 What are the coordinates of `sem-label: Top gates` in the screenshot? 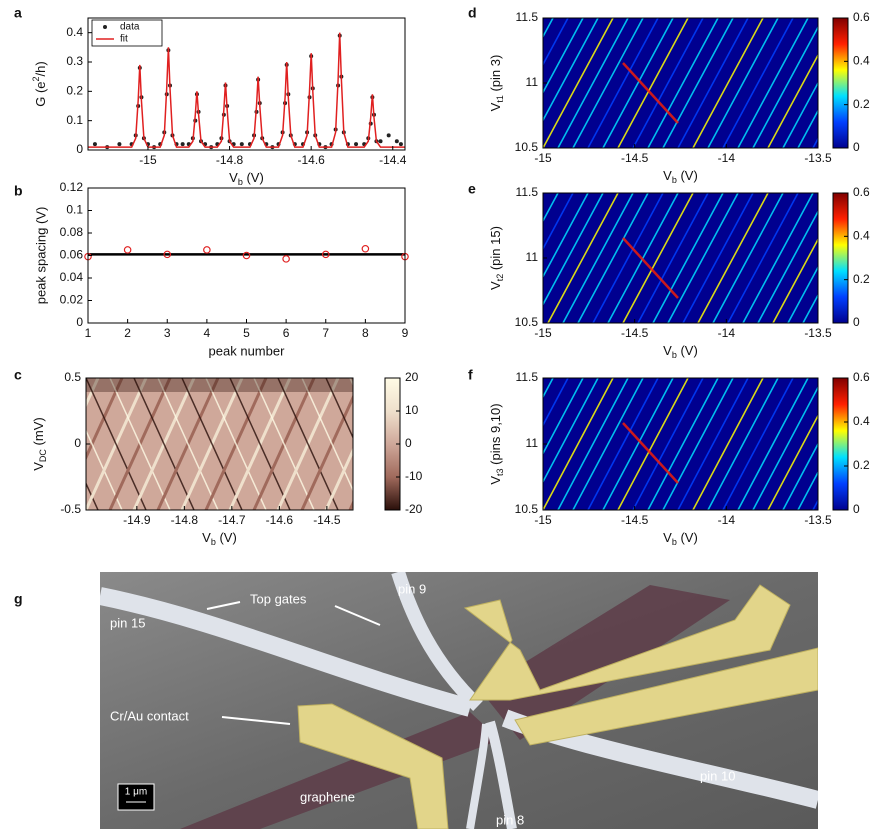 It's located at (278, 598).